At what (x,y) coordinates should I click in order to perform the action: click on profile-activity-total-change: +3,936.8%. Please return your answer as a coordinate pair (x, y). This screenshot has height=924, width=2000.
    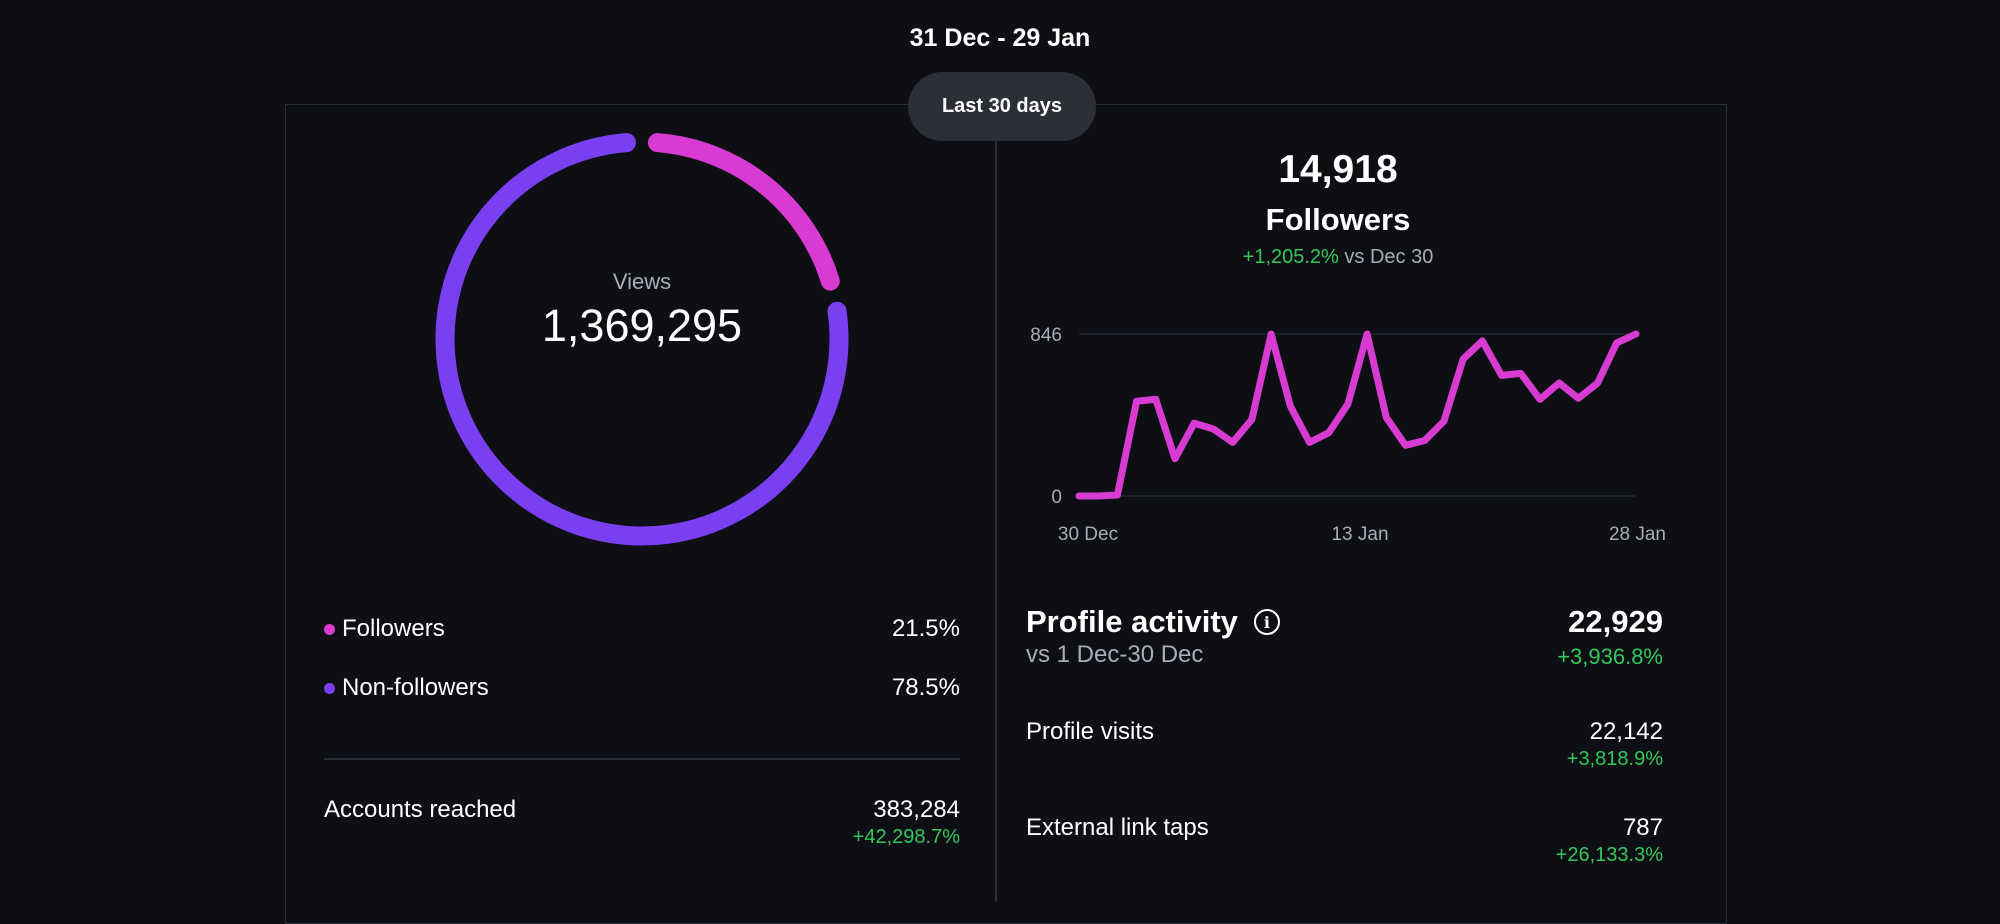
    Looking at the image, I should click on (1610, 656).